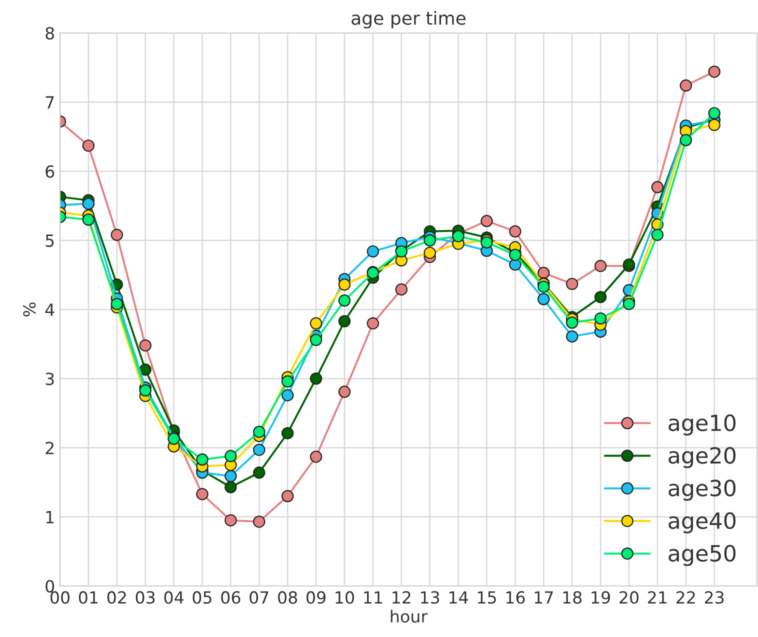 This screenshot has height=637, width=758. What do you see at coordinates (543, 597) in the screenshot?
I see `x-tick-label: 17` at bounding box center [543, 597].